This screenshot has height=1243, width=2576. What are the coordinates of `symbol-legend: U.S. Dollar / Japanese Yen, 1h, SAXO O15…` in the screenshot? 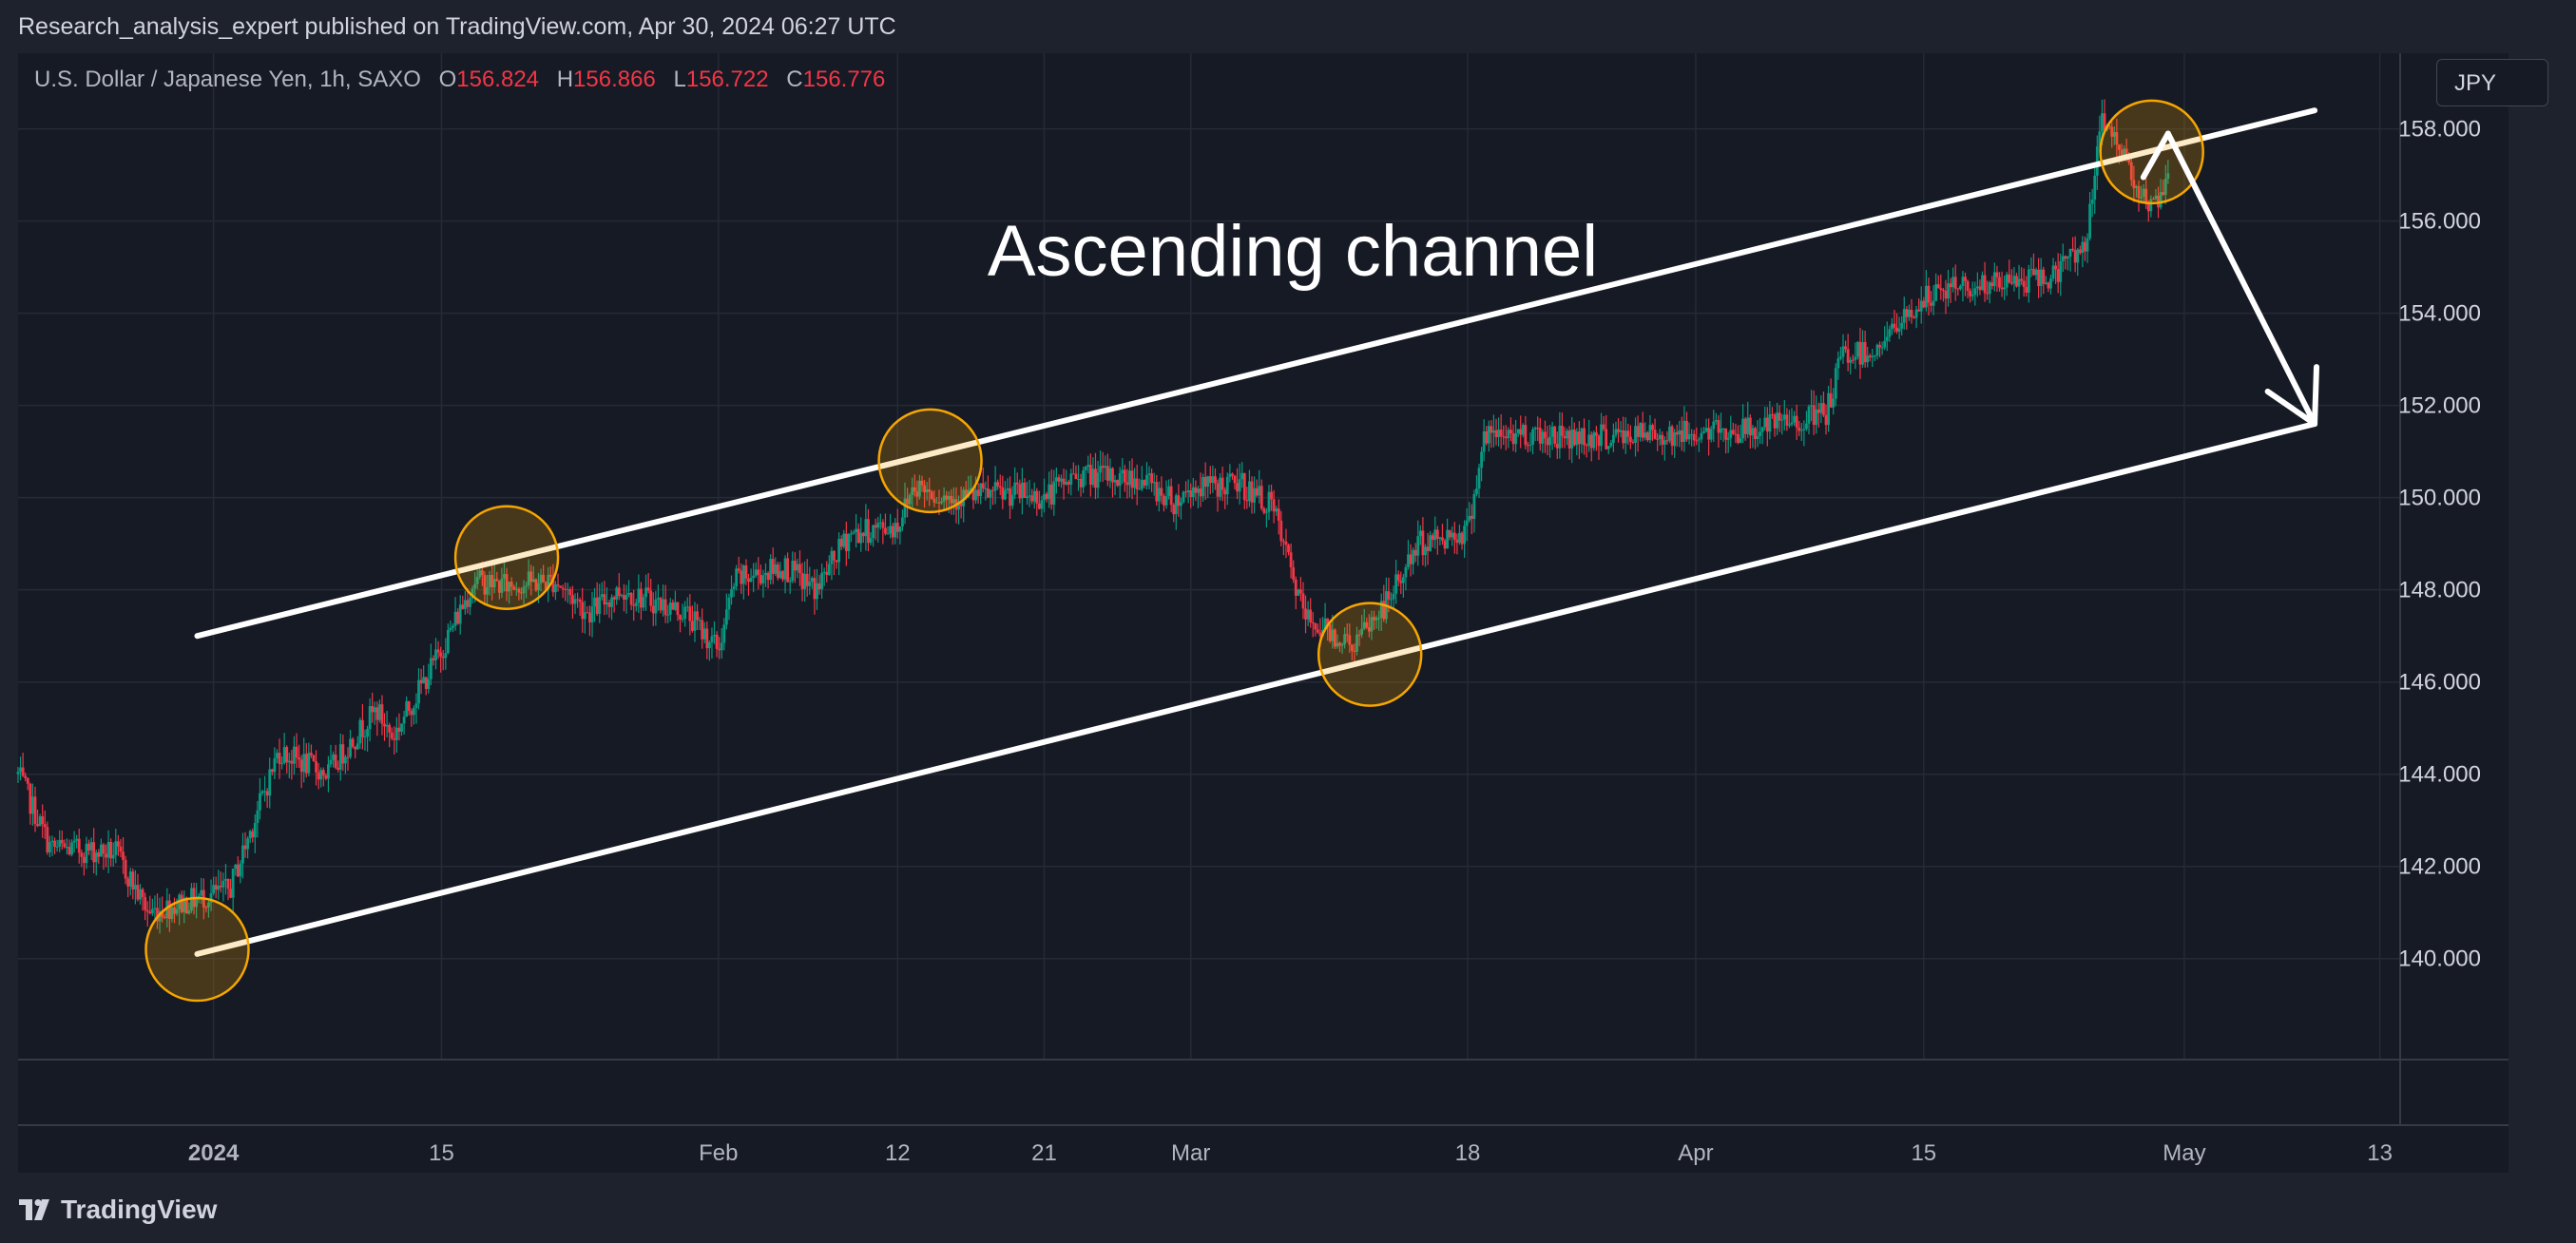 It's located at (460, 80).